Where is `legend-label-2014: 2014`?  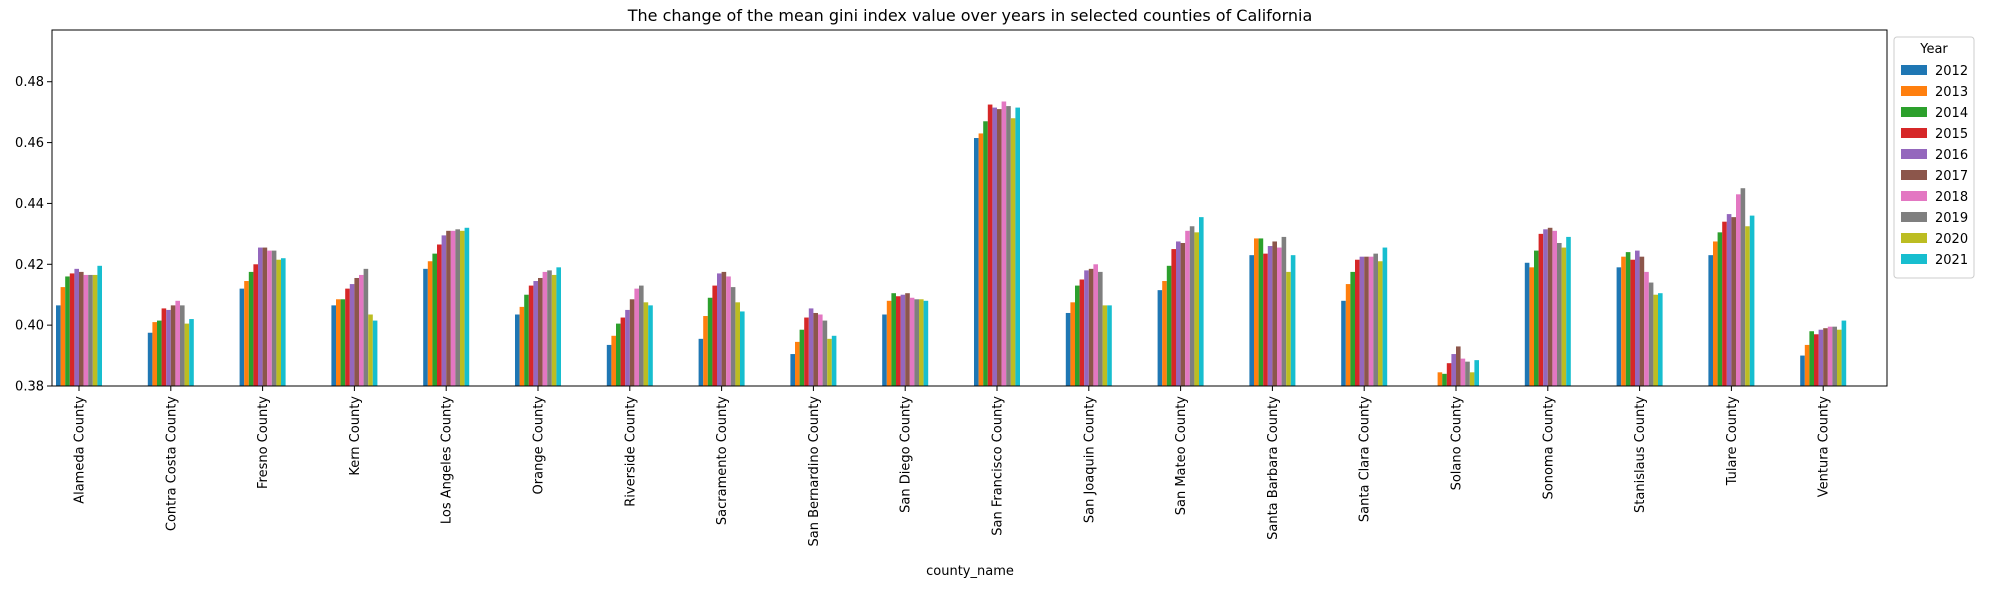 legend-label-2014: 2014 is located at coordinates (1951, 113).